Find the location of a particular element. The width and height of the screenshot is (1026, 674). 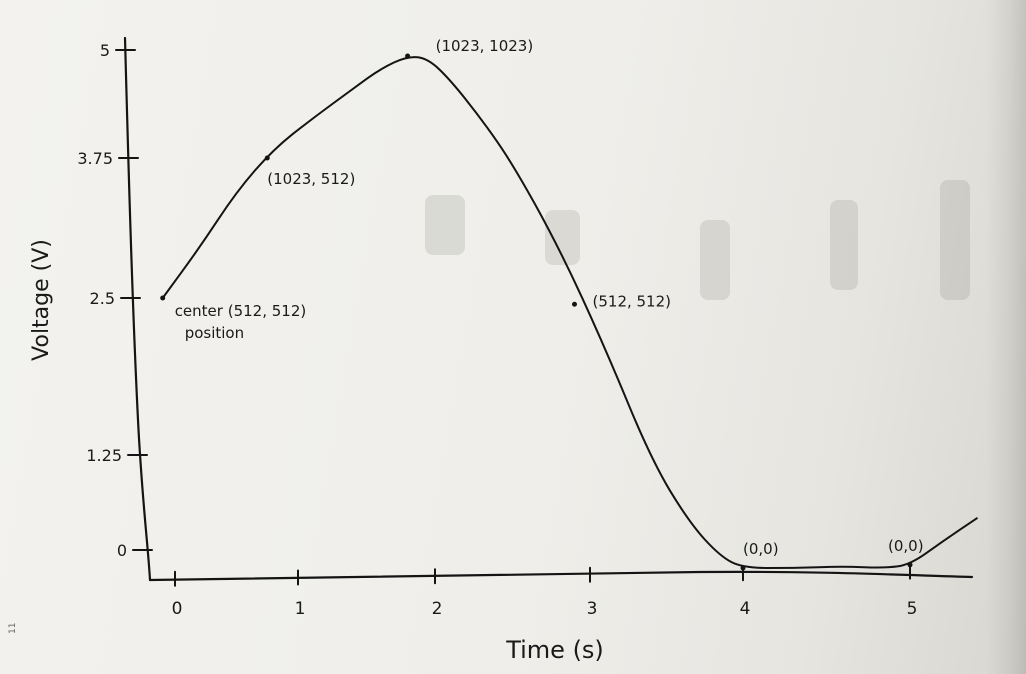

x-tick-label: 1 is located at coordinates (300, 609).